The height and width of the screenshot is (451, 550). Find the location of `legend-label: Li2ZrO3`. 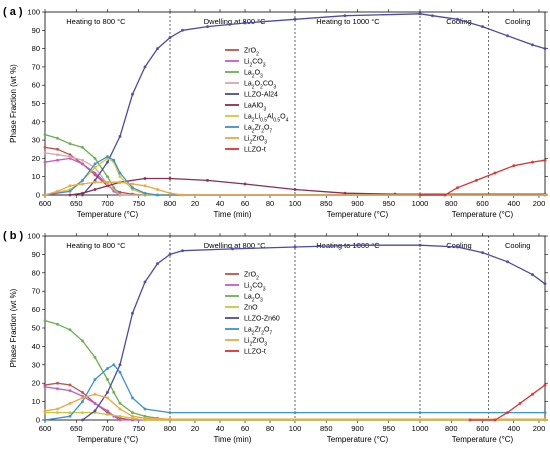

legend-label: Li2ZrO3 is located at coordinates (255, 141).